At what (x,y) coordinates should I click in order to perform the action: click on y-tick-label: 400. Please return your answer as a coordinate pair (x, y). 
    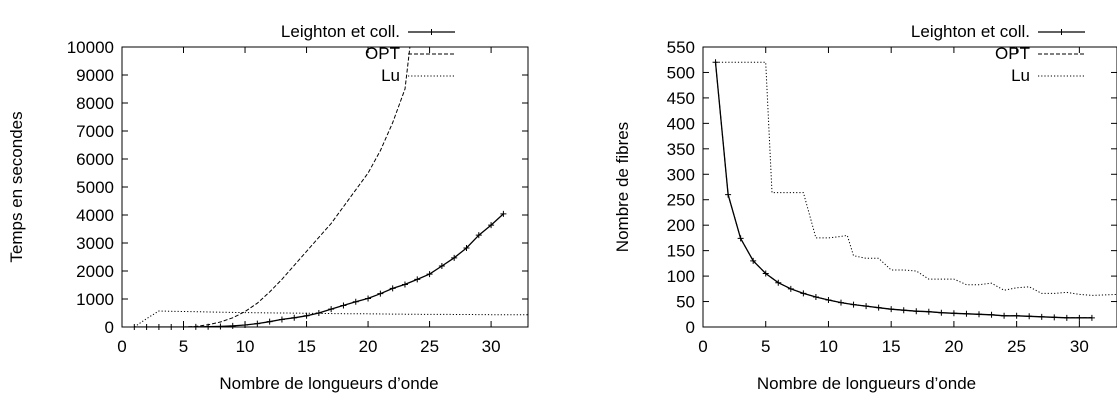
    Looking at the image, I should click on (681, 123).